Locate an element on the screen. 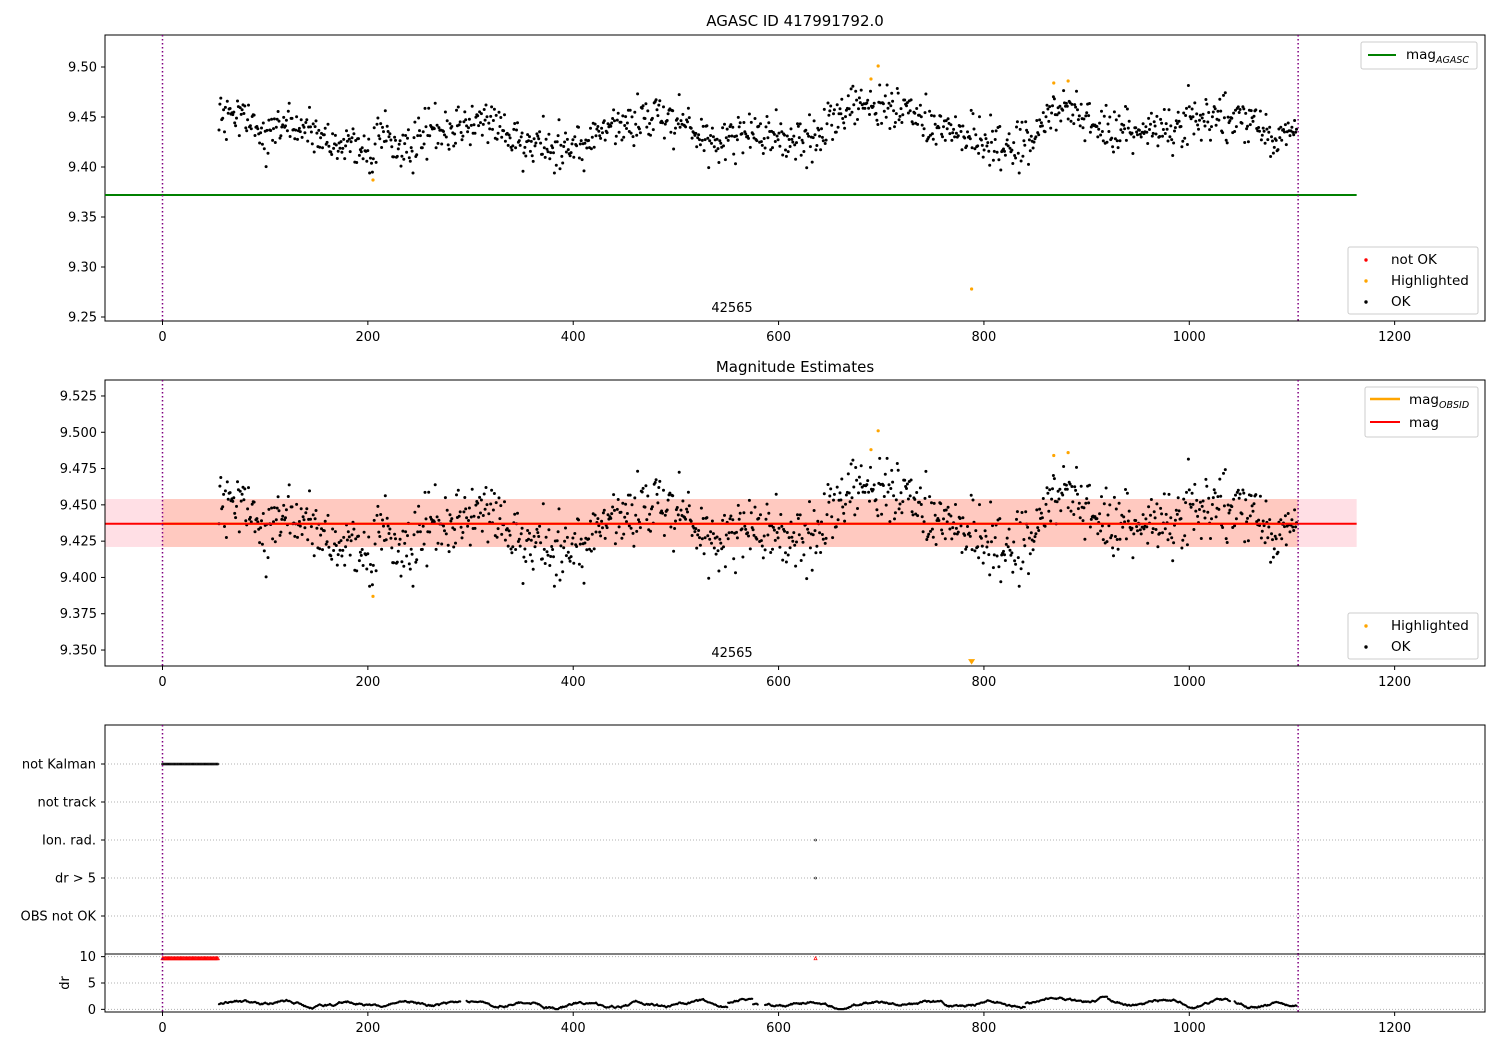 The width and height of the screenshot is (1500, 1050). x-tick-label: 1200 is located at coordinates (1394, 1028).